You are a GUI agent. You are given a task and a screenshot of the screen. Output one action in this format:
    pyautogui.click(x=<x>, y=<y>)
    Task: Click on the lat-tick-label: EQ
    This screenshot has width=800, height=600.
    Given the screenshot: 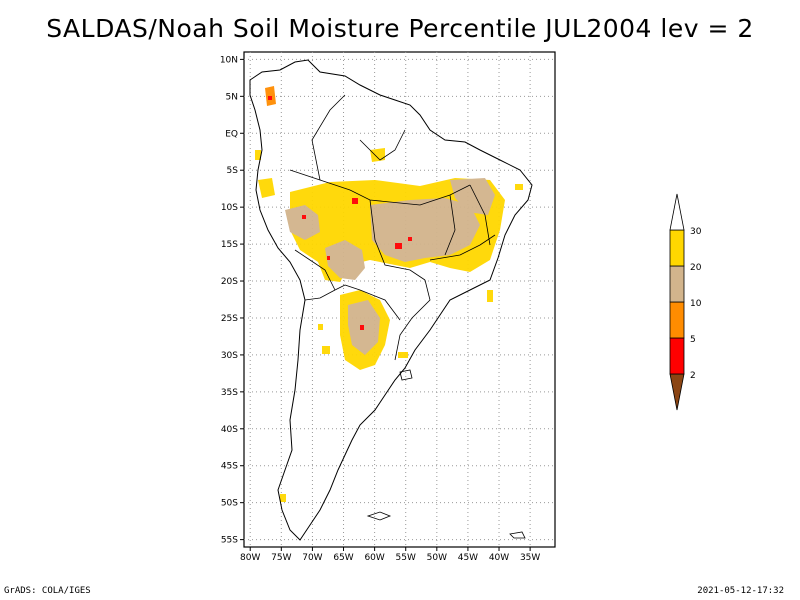 What is the action you would take?
    pyautogui.click(x=231, y=134)
    